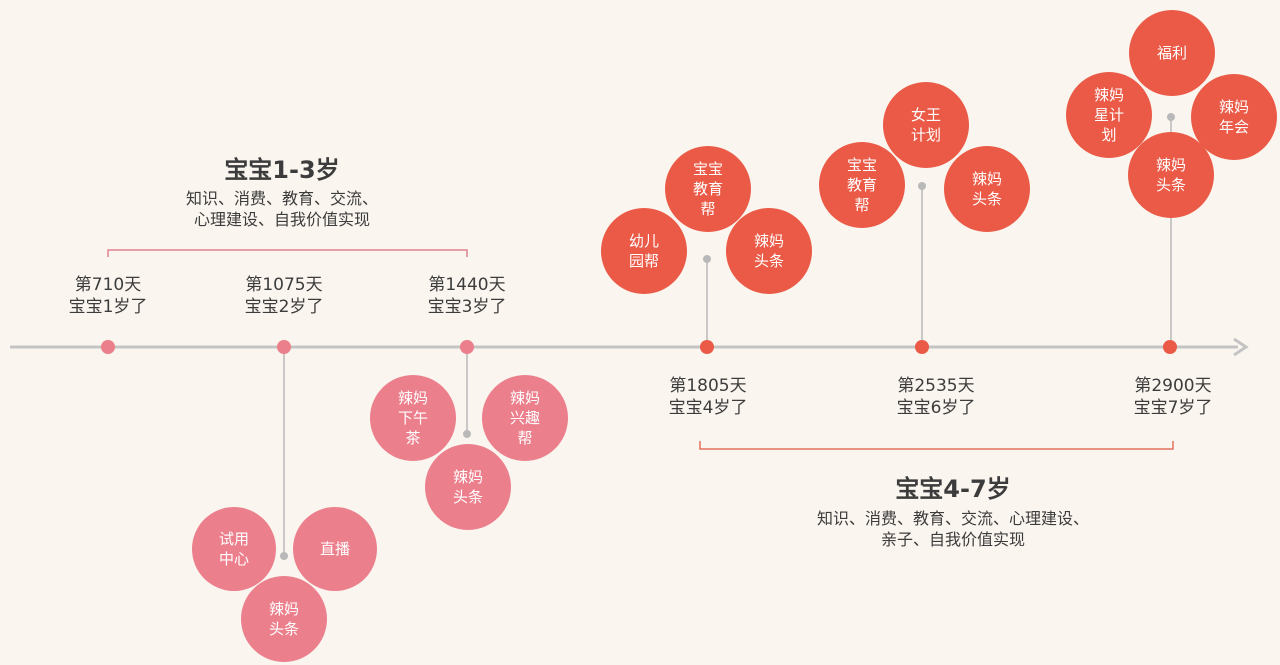 The width and height of the screenshot is (1280, 665). I want to click on bubble-lama-star-plan: 辣妈 星计 划, so click(1109, 115).